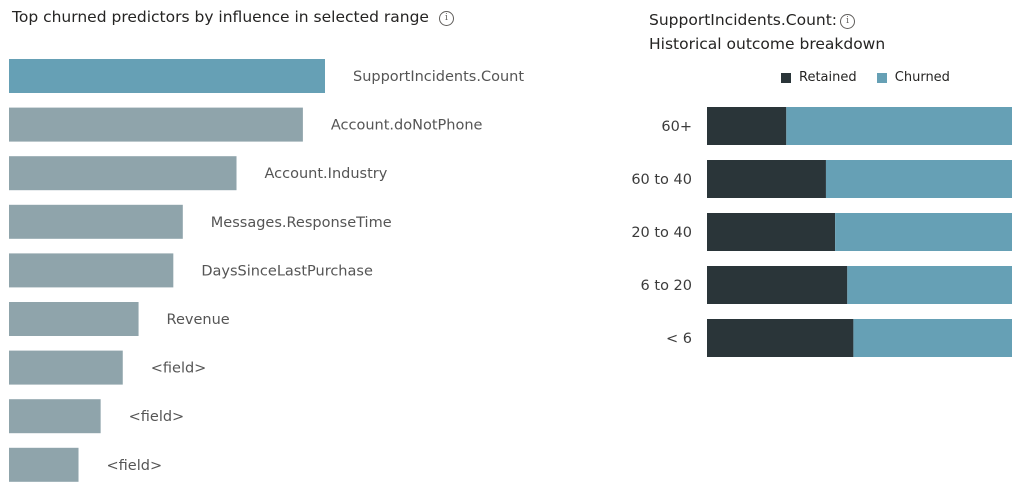 This screenshot has width=1020, height=489. What do you see at coordinates (407, 126) in the screenshot?
I see `influencer-label: Account.doNotPhone` at bounding box center [407, 126].